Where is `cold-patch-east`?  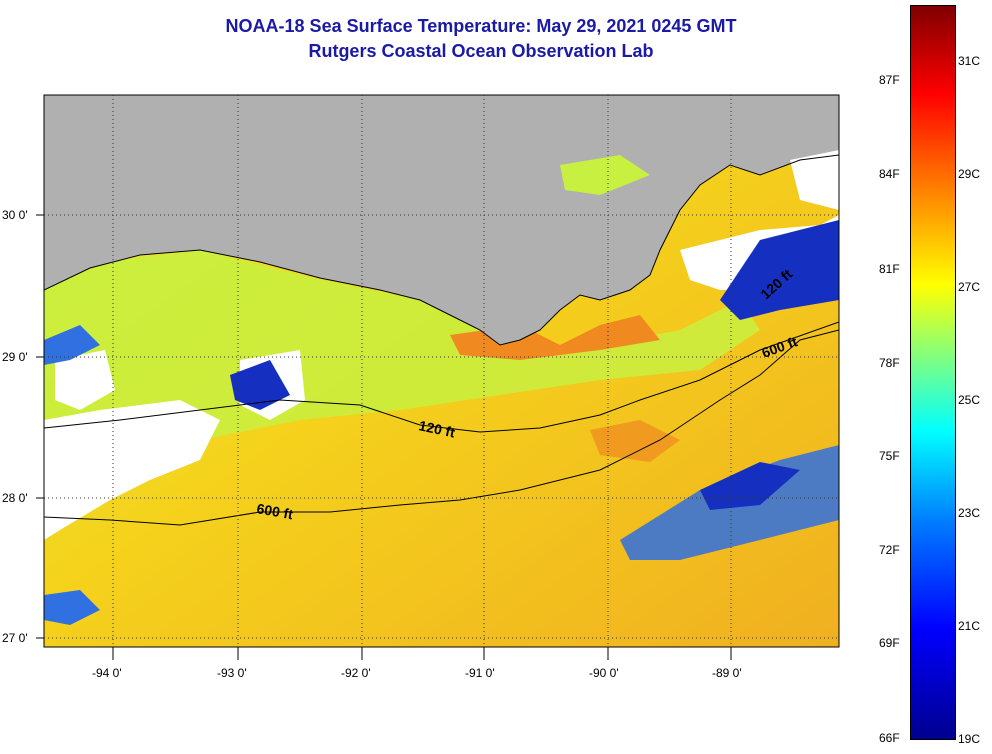
cold-patch-east is located at coordinates (779, 270).